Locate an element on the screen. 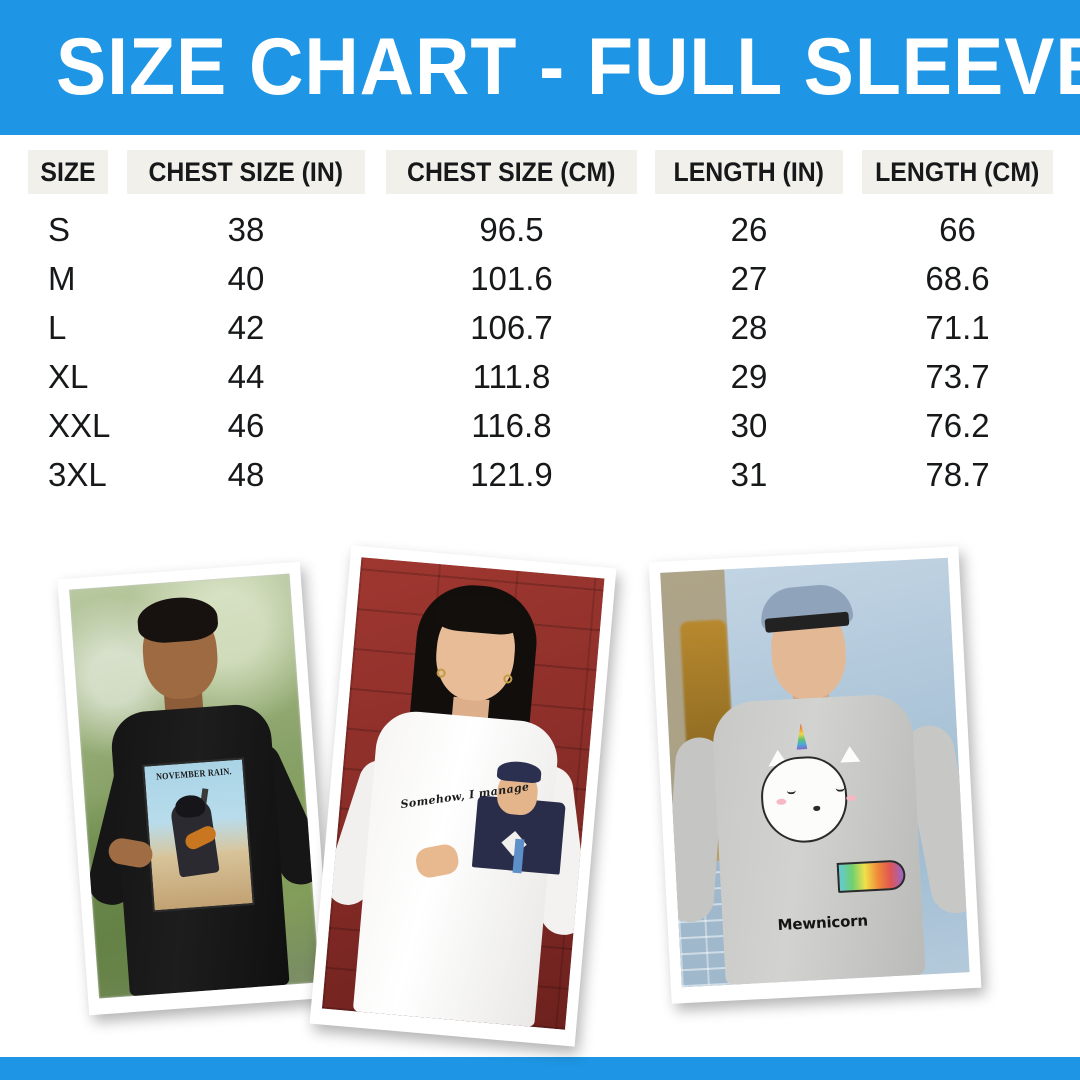  cell-chest-in: 42 is located at coordinates (246, 327).